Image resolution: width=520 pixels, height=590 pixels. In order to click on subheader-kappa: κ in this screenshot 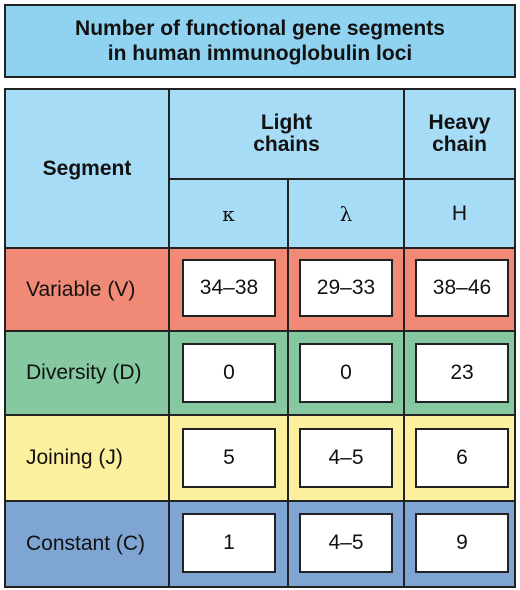, I will do `click(228, 213)`.